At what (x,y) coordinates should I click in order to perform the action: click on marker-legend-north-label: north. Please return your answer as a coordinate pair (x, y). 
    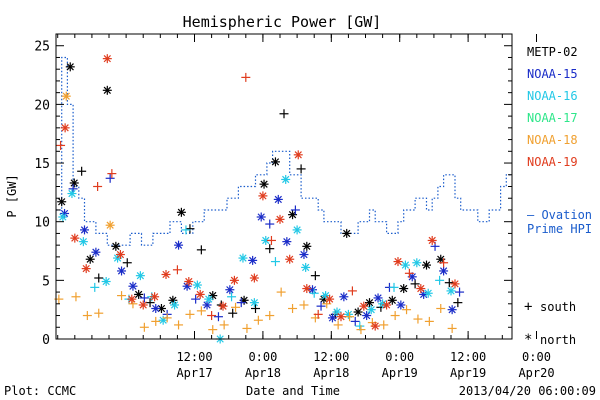
    Looking at the image, I should click on (558, 340).